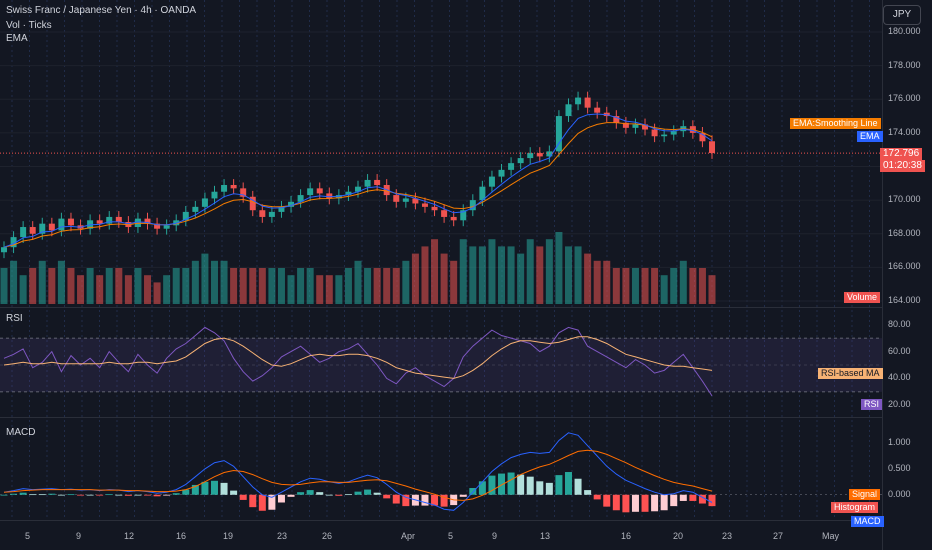  What do you see at coordinates (902, 15) in the screenshot?
I see `currency-button: JPY` at bounding box center [902, 15].